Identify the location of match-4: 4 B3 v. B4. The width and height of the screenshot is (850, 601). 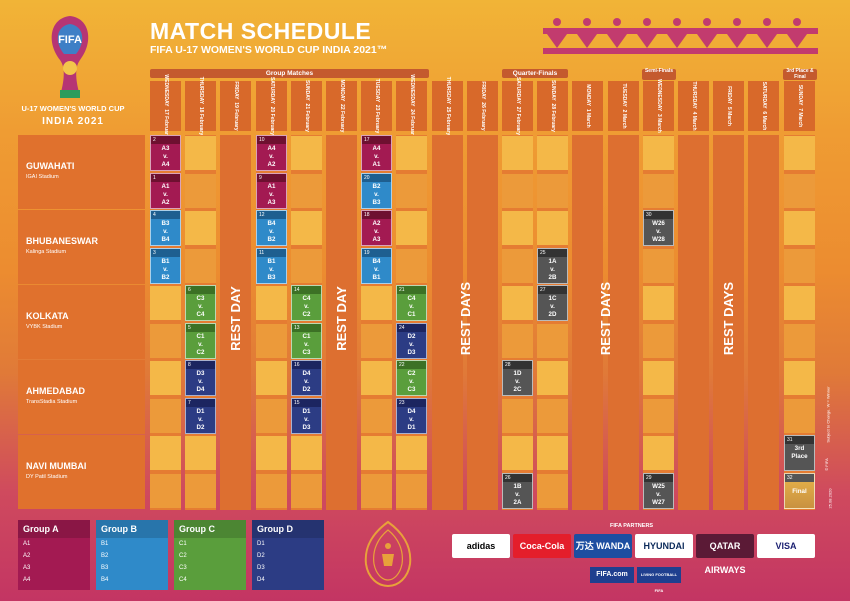
(165, 228).